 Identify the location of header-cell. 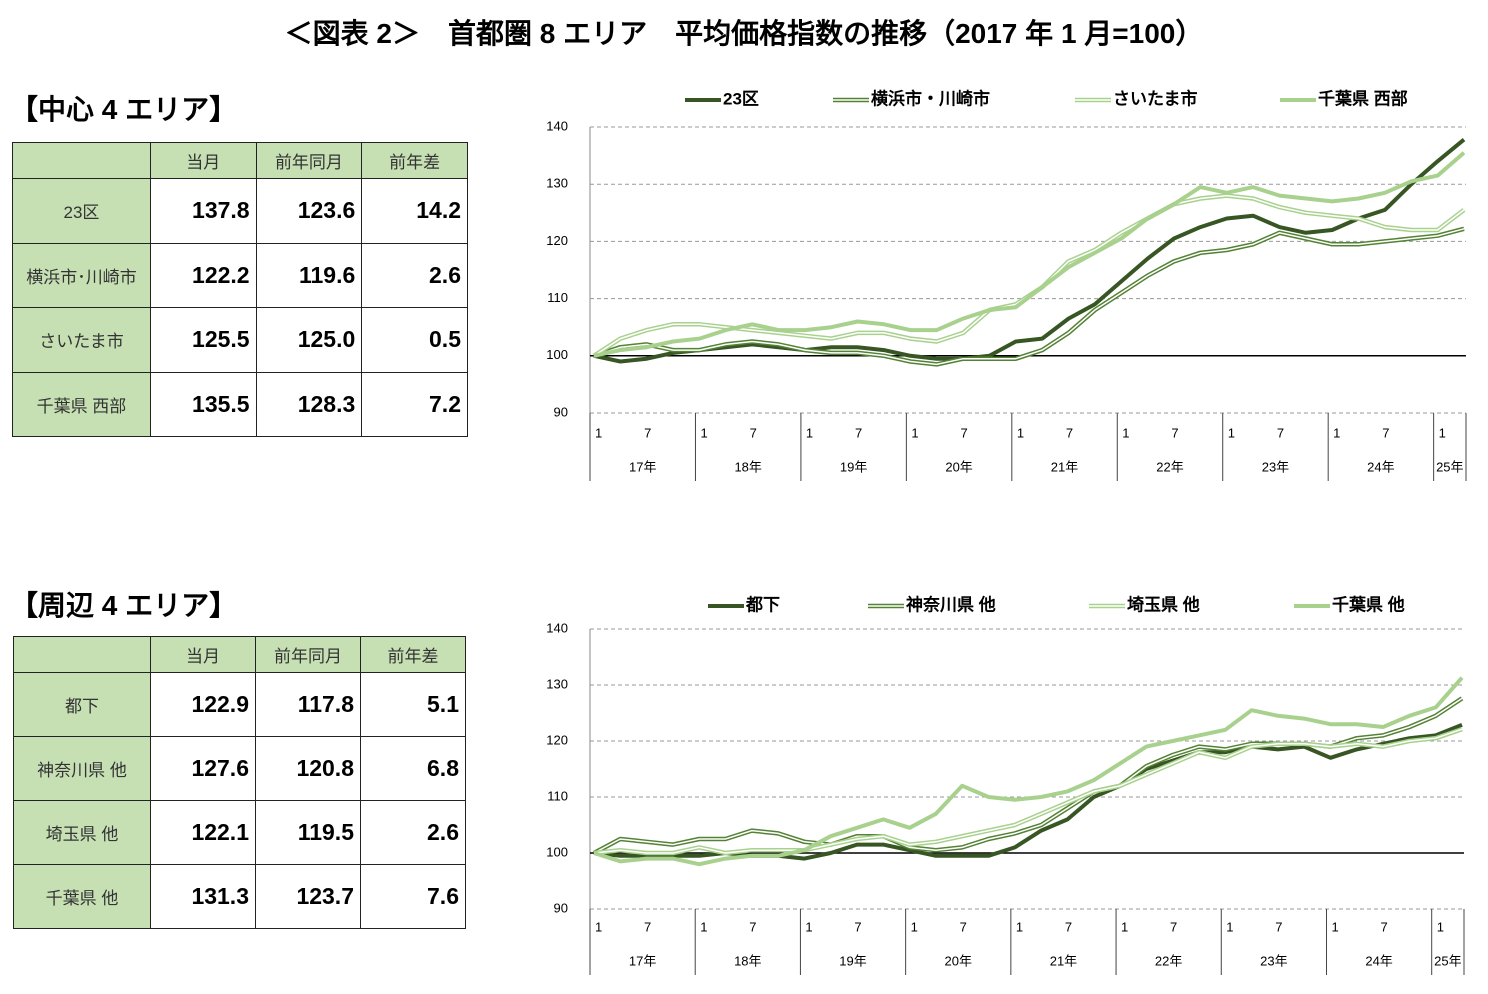
(81, 160).